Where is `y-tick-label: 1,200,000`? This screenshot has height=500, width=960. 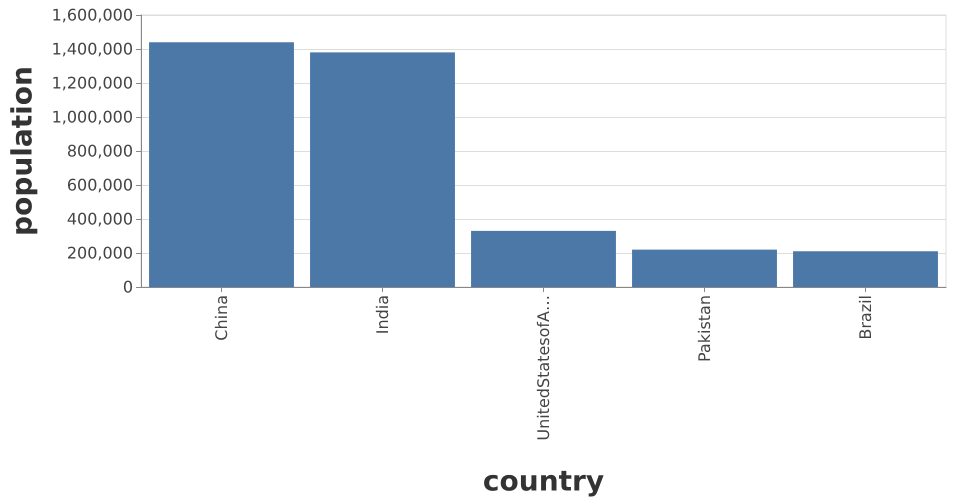
y-tick-label: 1,200,000 is located at coordinates (92, 83).